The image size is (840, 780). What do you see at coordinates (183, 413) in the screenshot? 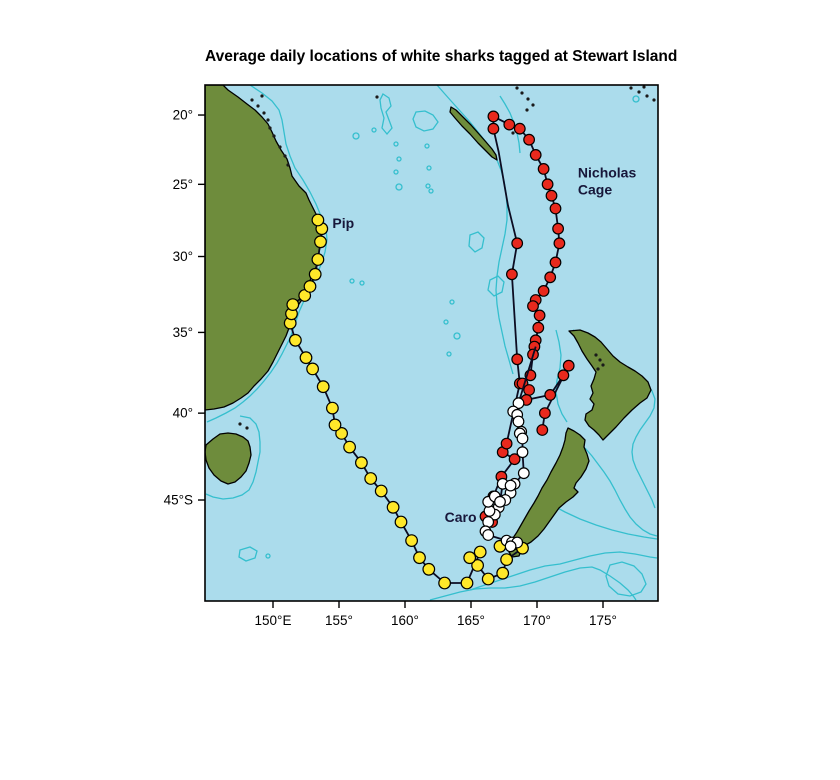
I see `y-axis-label: 40°` at bounding box center [183, 413].